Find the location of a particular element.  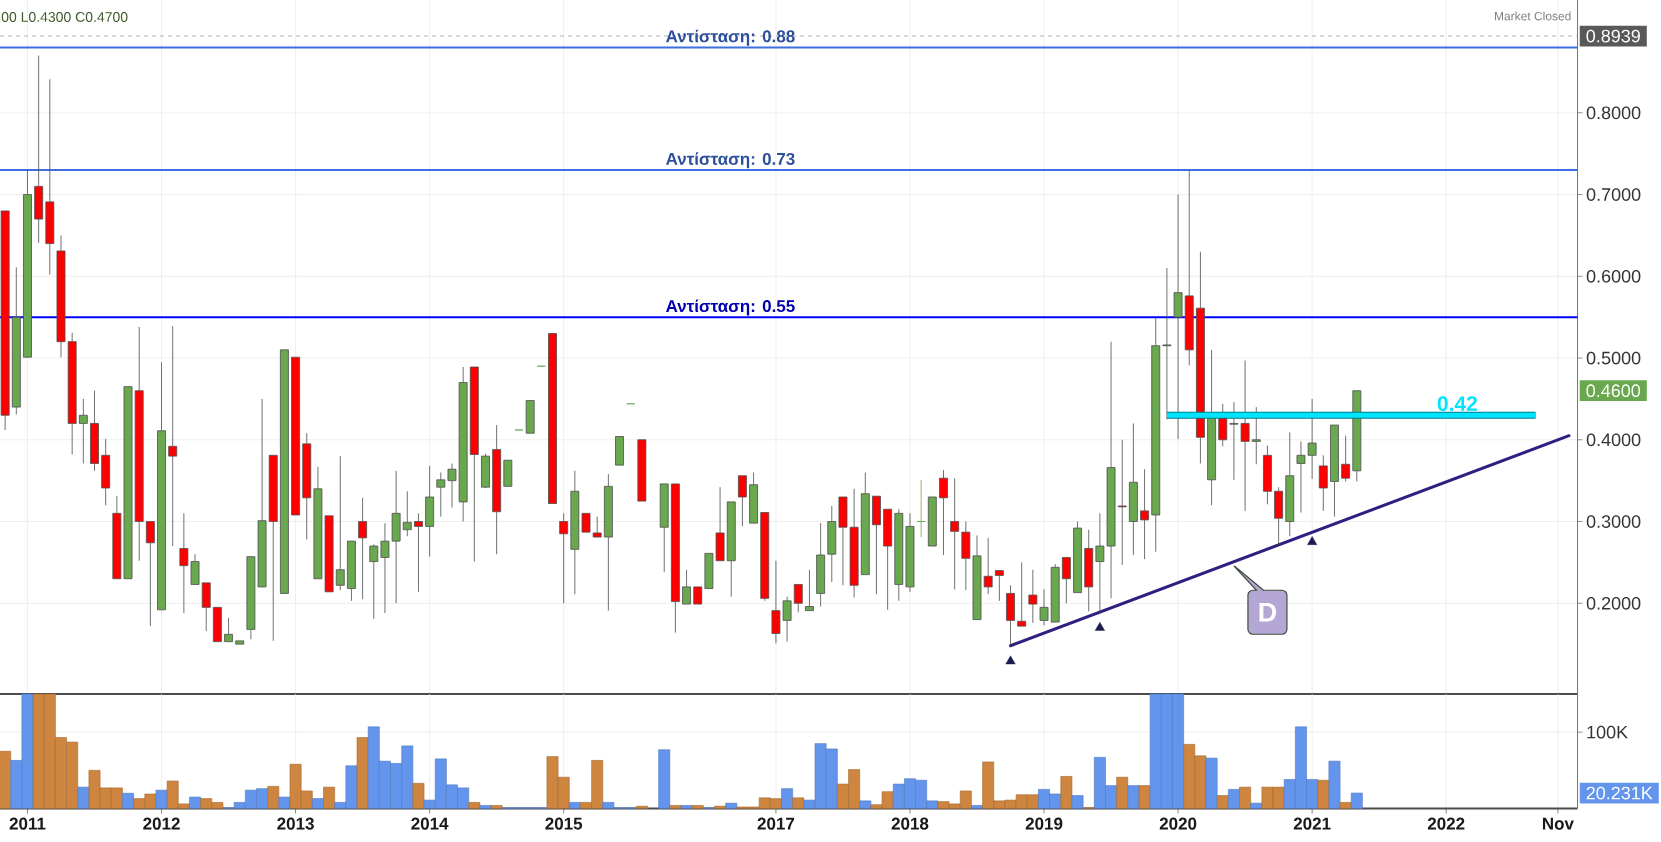

text: 20.231K is located at coordinates (1619, 793).